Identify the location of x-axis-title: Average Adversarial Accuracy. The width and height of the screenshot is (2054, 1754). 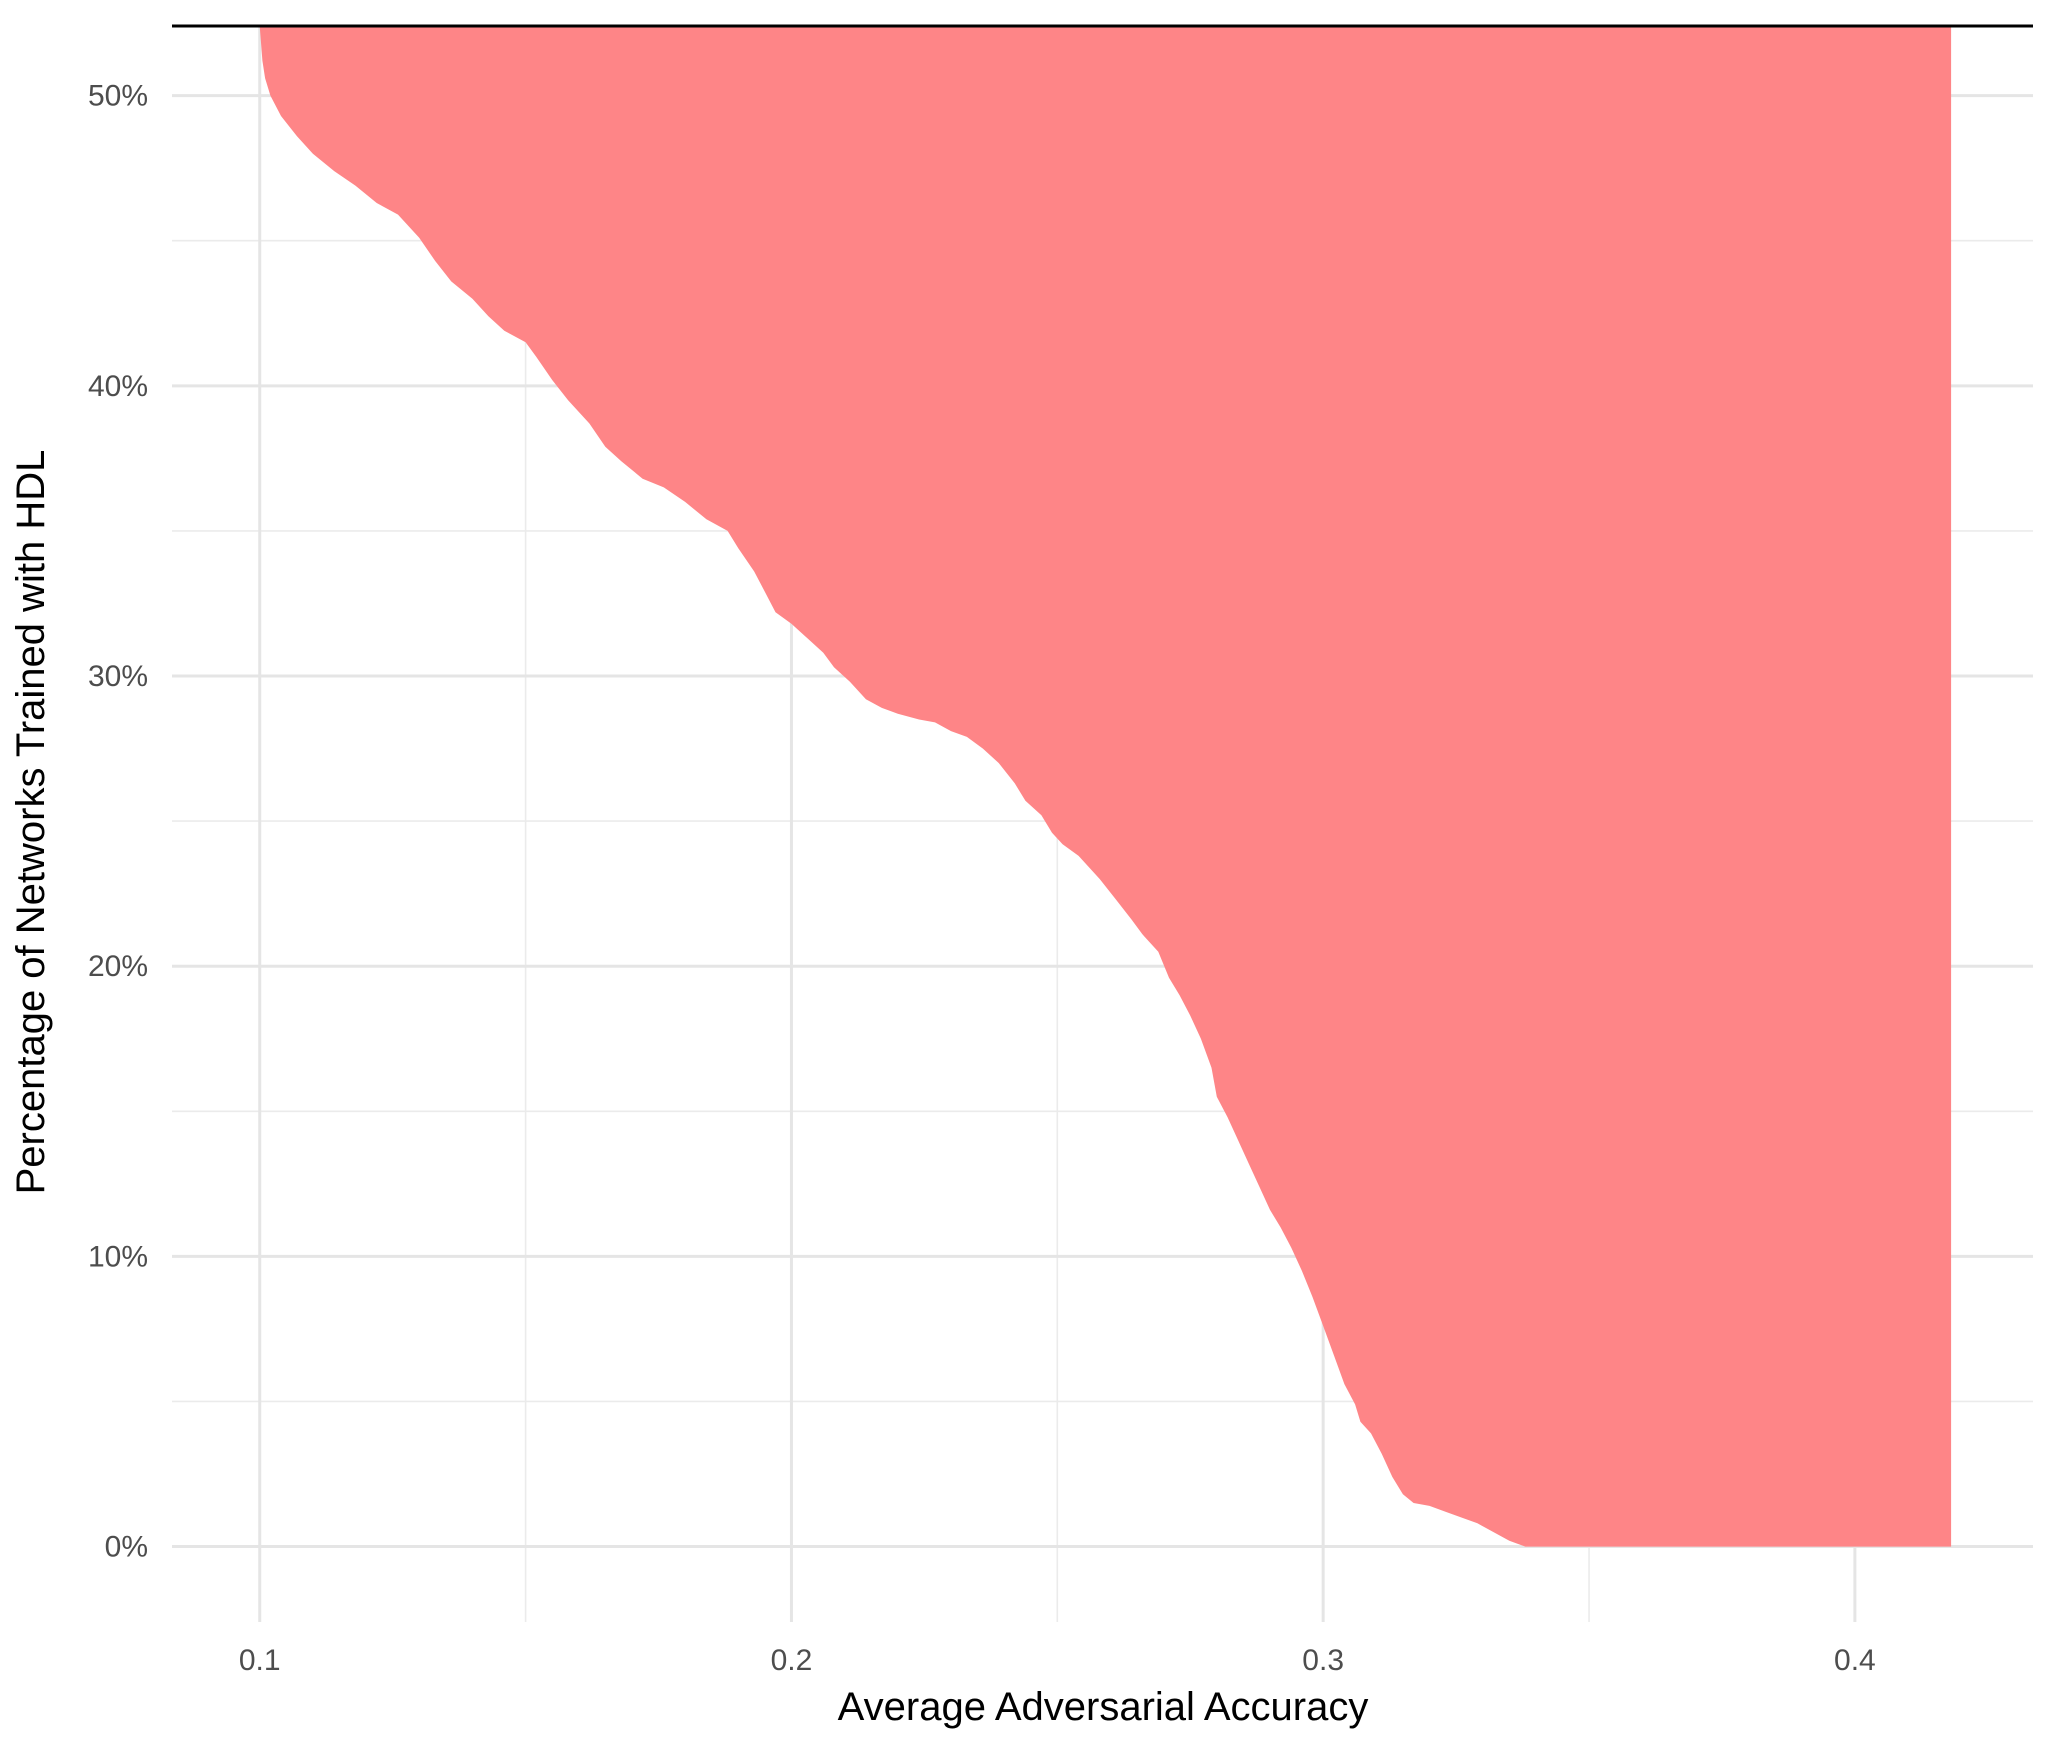
(1103, 1707).